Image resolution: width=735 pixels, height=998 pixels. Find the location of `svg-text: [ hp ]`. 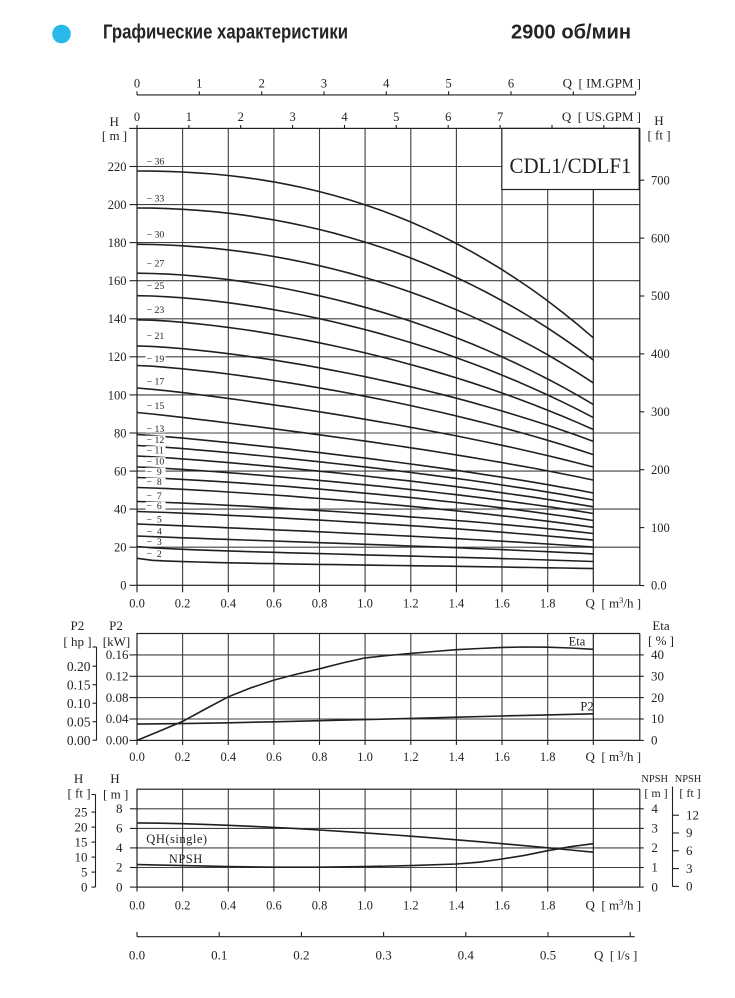

svg-text: [ hp ] is located at coordinates (77, 641).